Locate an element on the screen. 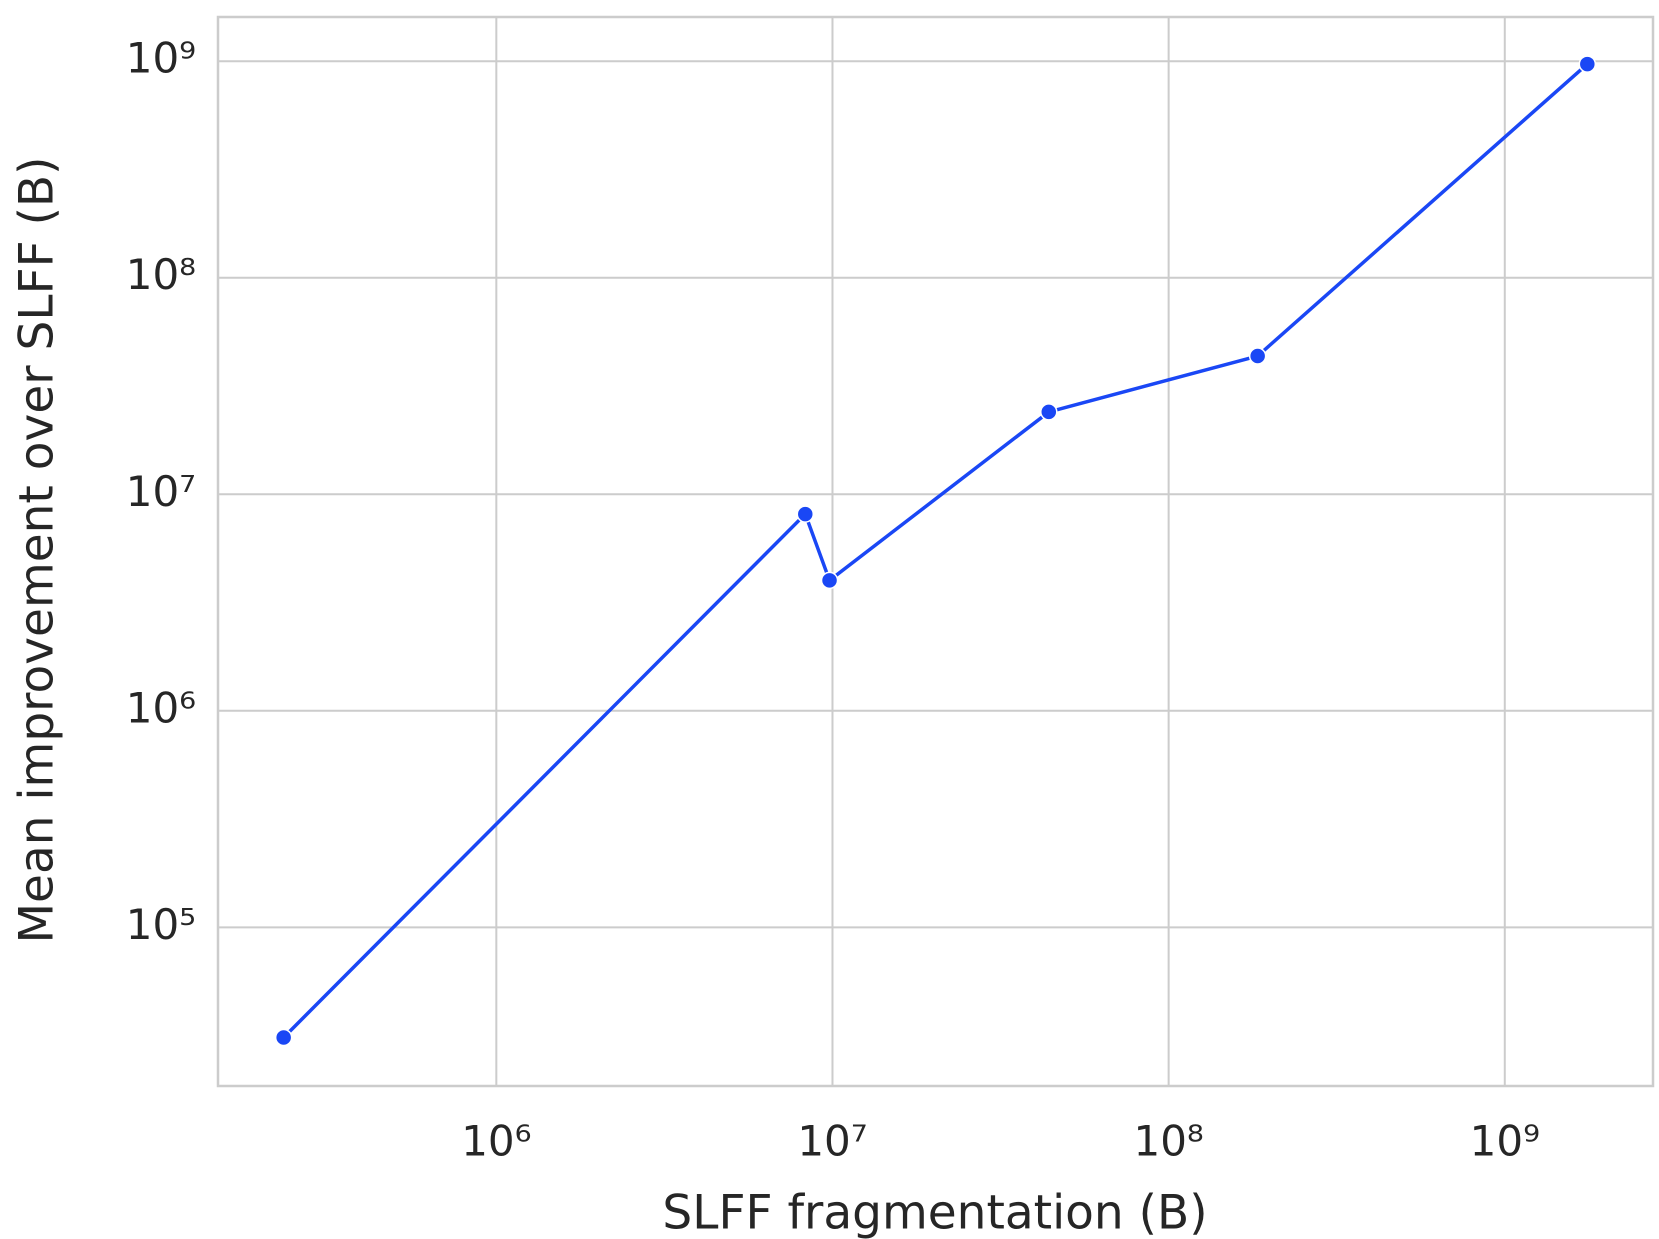 The image size is (1659, 1239). y-axis-label: Mean improvement over SLFF (B) is located at coordinates (37, 550).